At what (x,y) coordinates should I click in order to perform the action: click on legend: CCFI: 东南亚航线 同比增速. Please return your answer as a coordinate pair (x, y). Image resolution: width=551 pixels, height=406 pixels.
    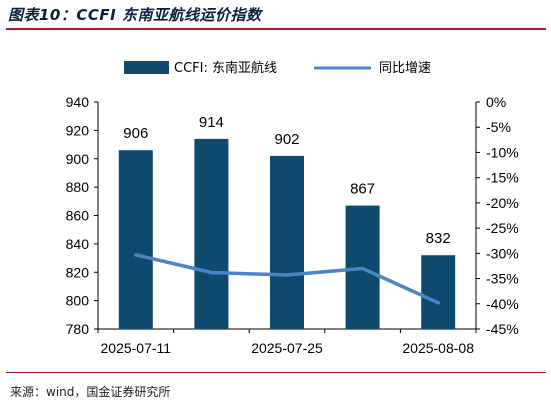
    Looking at the image, I should click on (277, 68).